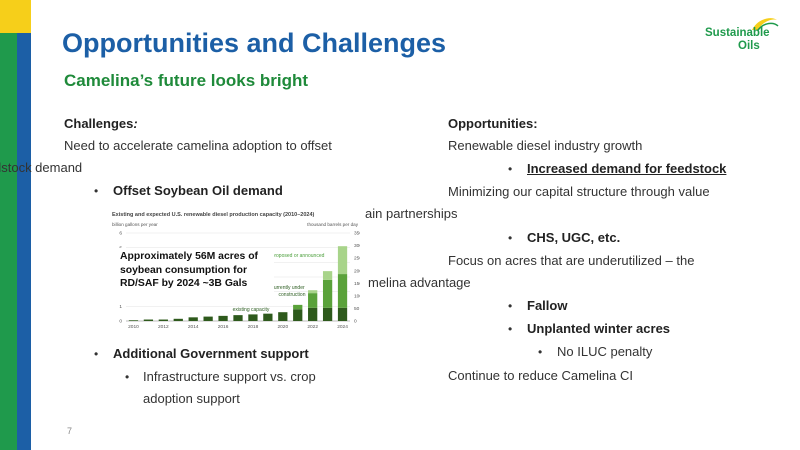 The height and width of the screenshot is (450, 800). I want to click on challenges-heading: Challenges:, so click(101, 123).